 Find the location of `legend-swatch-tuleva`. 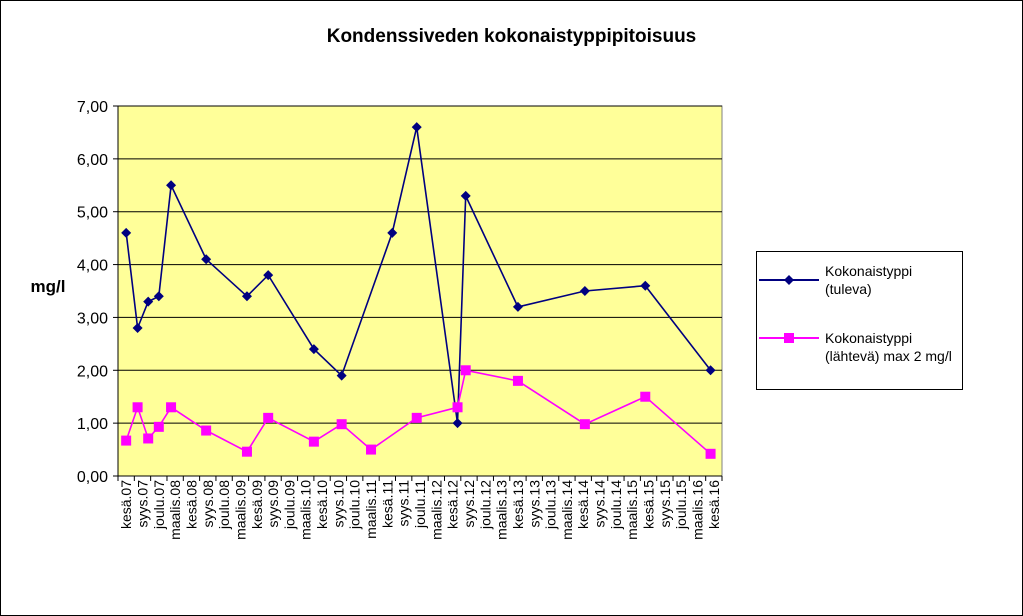

legend-swatch-tuleva is located at coordinates (789, 280).